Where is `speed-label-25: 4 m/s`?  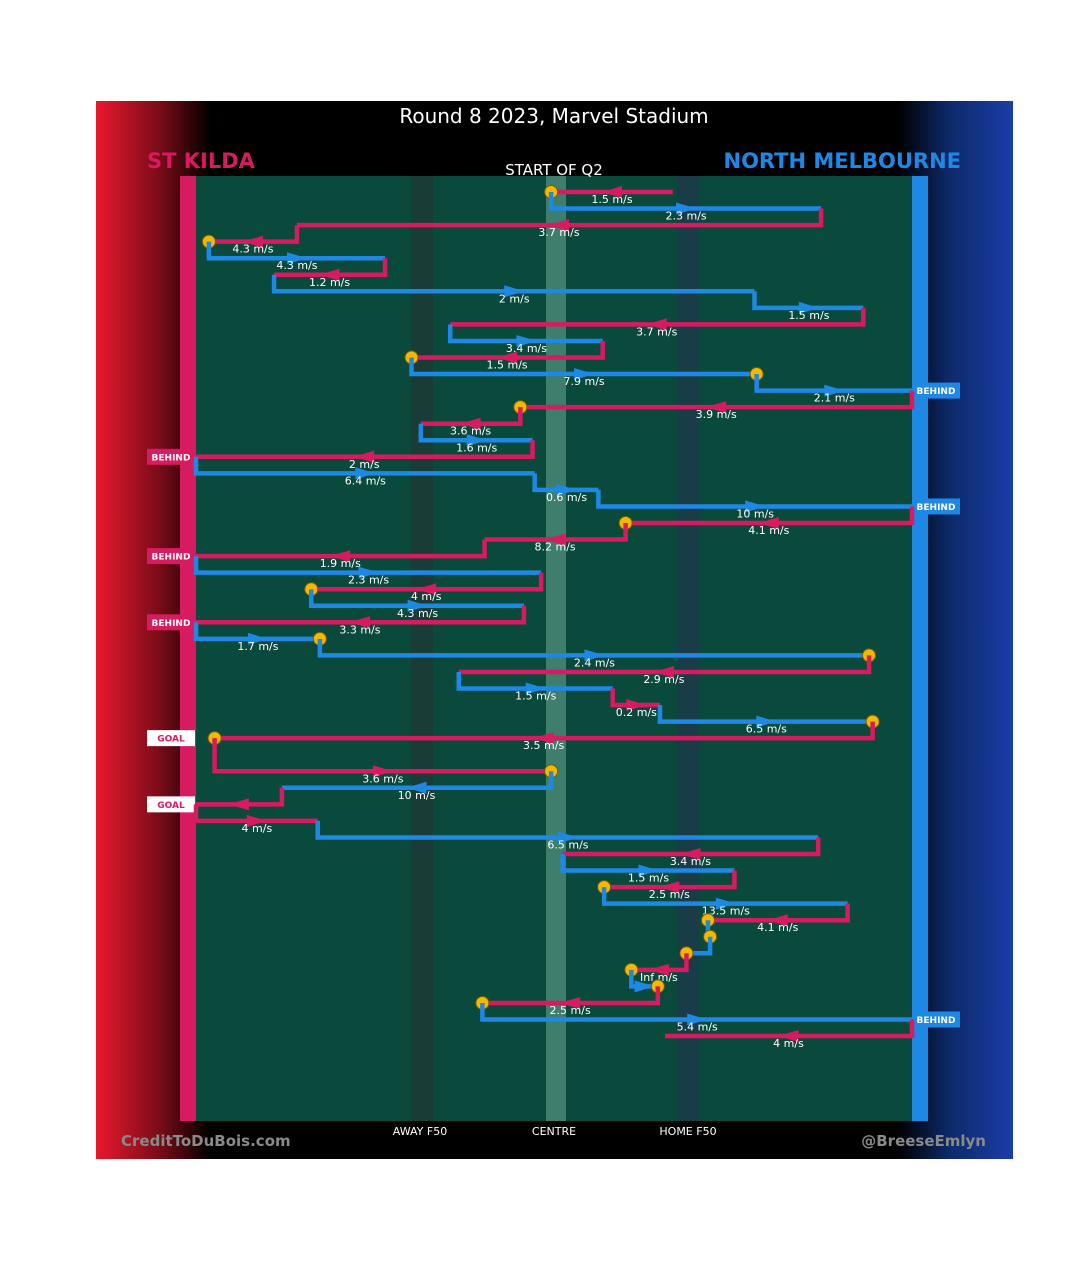 speed-label-25: 4 m/s is located at coordinates (426, 596).